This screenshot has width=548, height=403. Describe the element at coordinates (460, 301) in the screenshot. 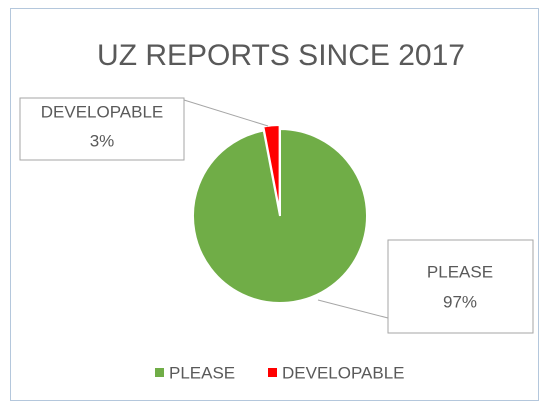

I see `callout-value: 97%` at that location.